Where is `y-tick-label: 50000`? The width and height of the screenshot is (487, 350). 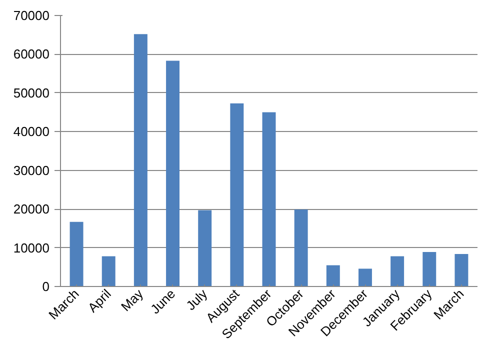 y-tick-label: 50000 is located at coordinates (31, 92).